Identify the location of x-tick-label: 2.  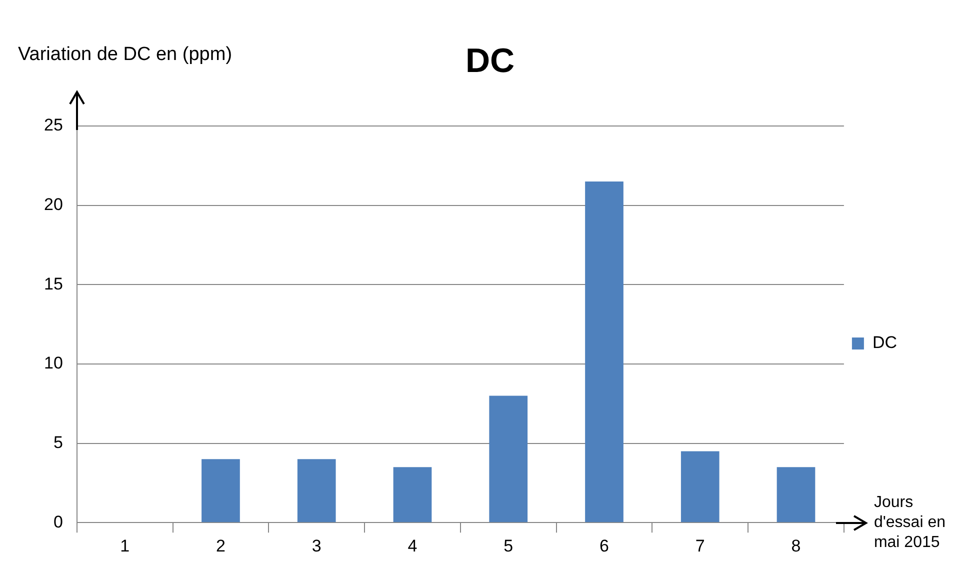
(221, 546).